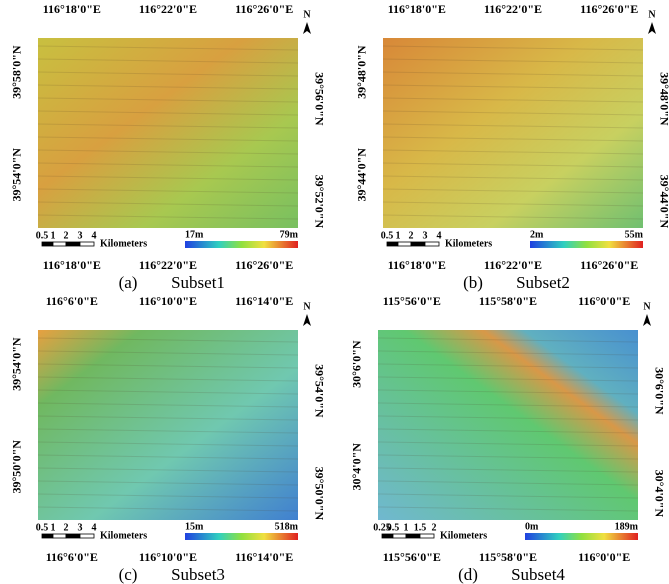 This screenshot has height=584, width=669. I want to click on scale-unit: Kilometers, so click(463, 535).